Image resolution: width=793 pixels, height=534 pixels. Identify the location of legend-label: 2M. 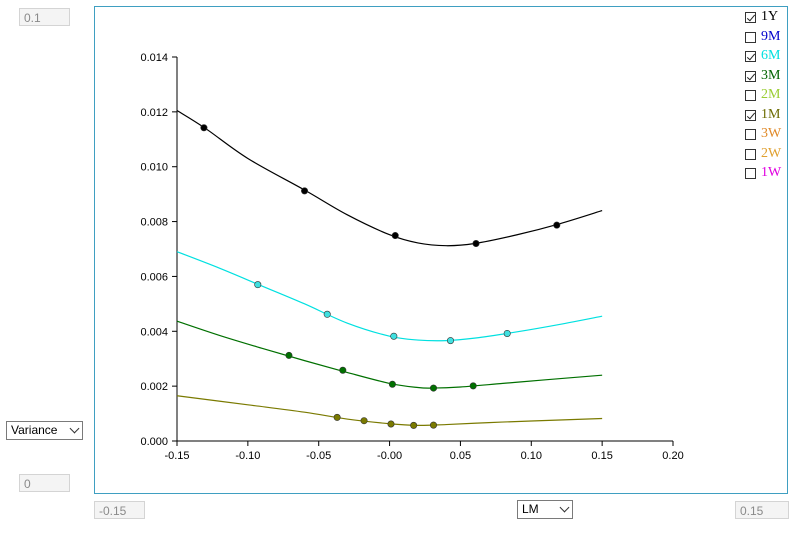
(771, 94).